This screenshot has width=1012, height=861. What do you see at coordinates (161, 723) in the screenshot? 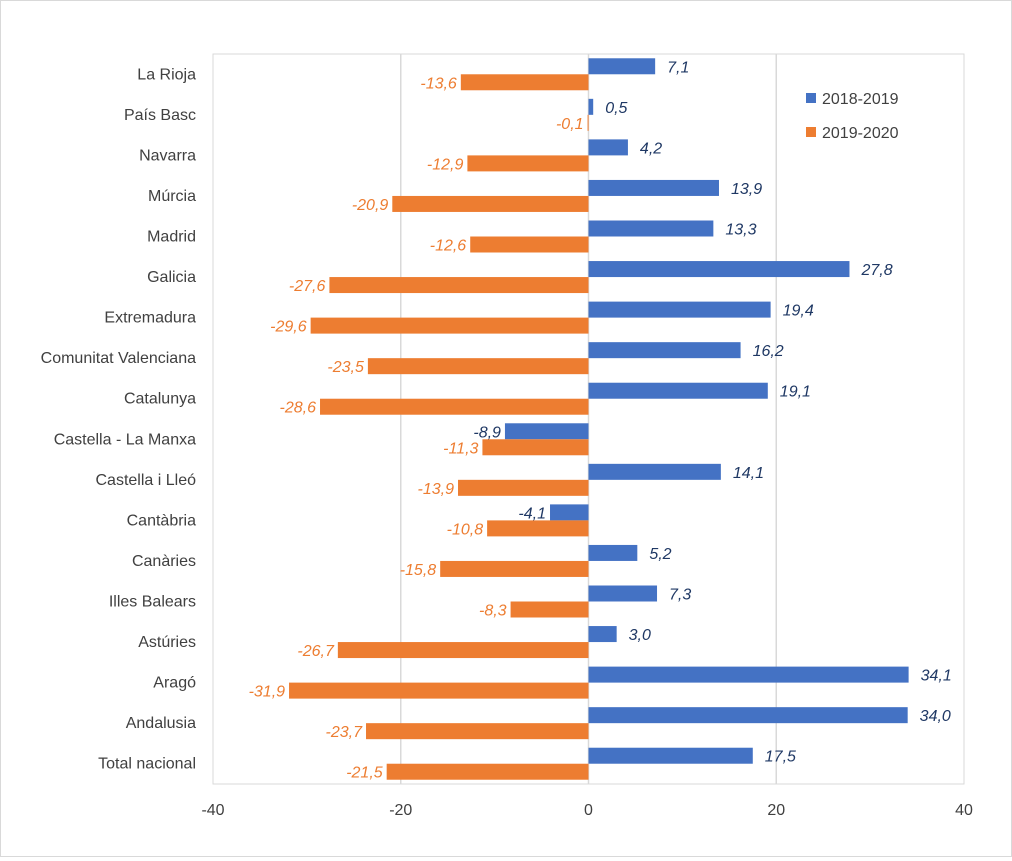
I see `category-label: Andalusia` at bounding box center [161, 723].